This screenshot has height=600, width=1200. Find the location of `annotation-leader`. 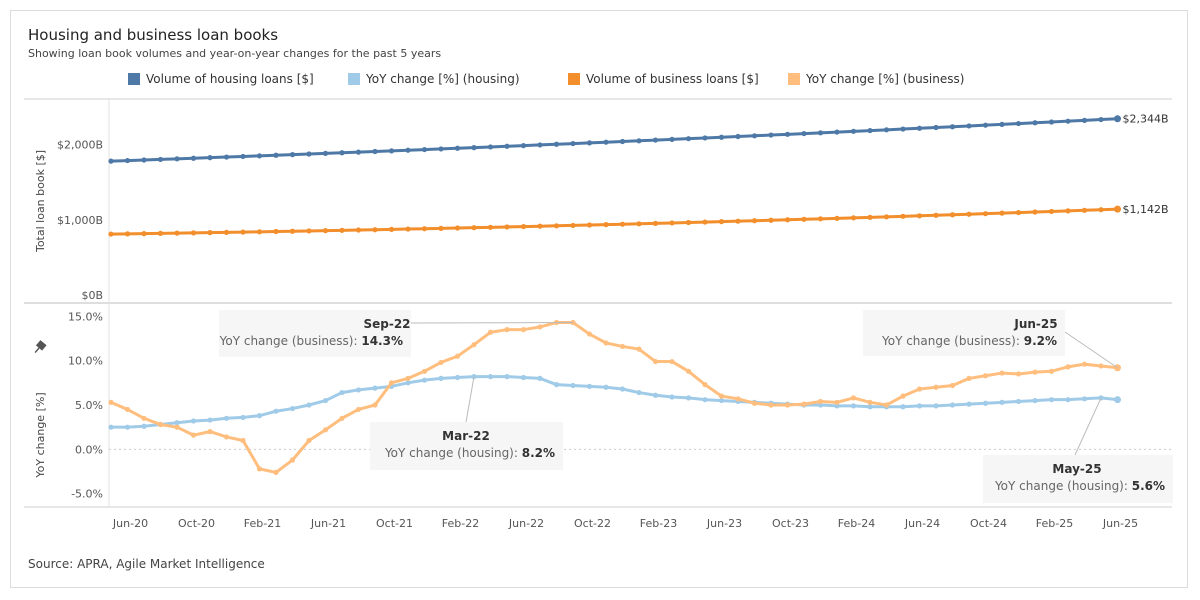

annotation-leader is located at coordinates (1091, 350).